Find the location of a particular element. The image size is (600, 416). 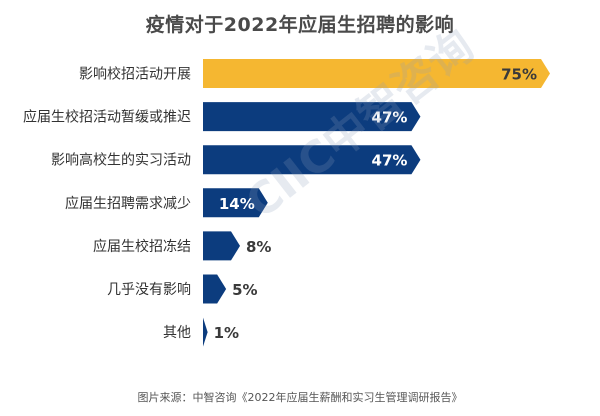

category-label: 应届生校招活动暂缓或推迟 is located at coordinates (107, 117).